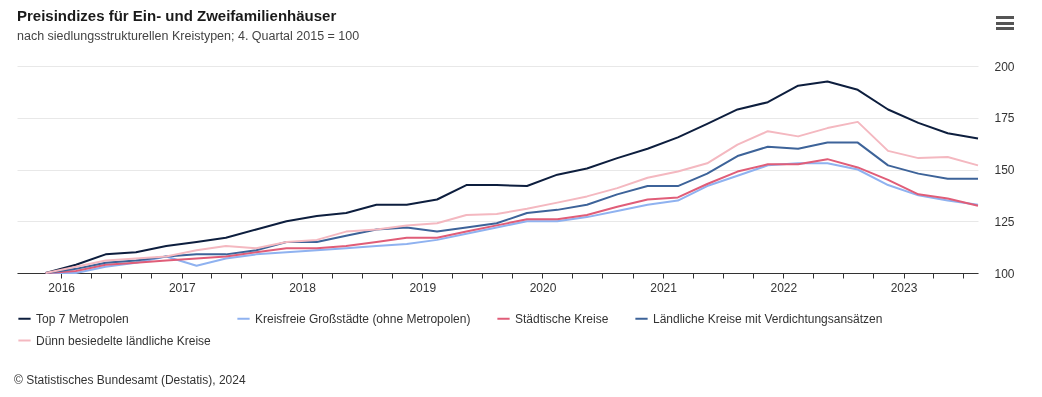  What do you see at coordinates (82, 318) in the screenshot?
I see `legend-label: Top 7 Metropolen` at bounding box center [82, 318].